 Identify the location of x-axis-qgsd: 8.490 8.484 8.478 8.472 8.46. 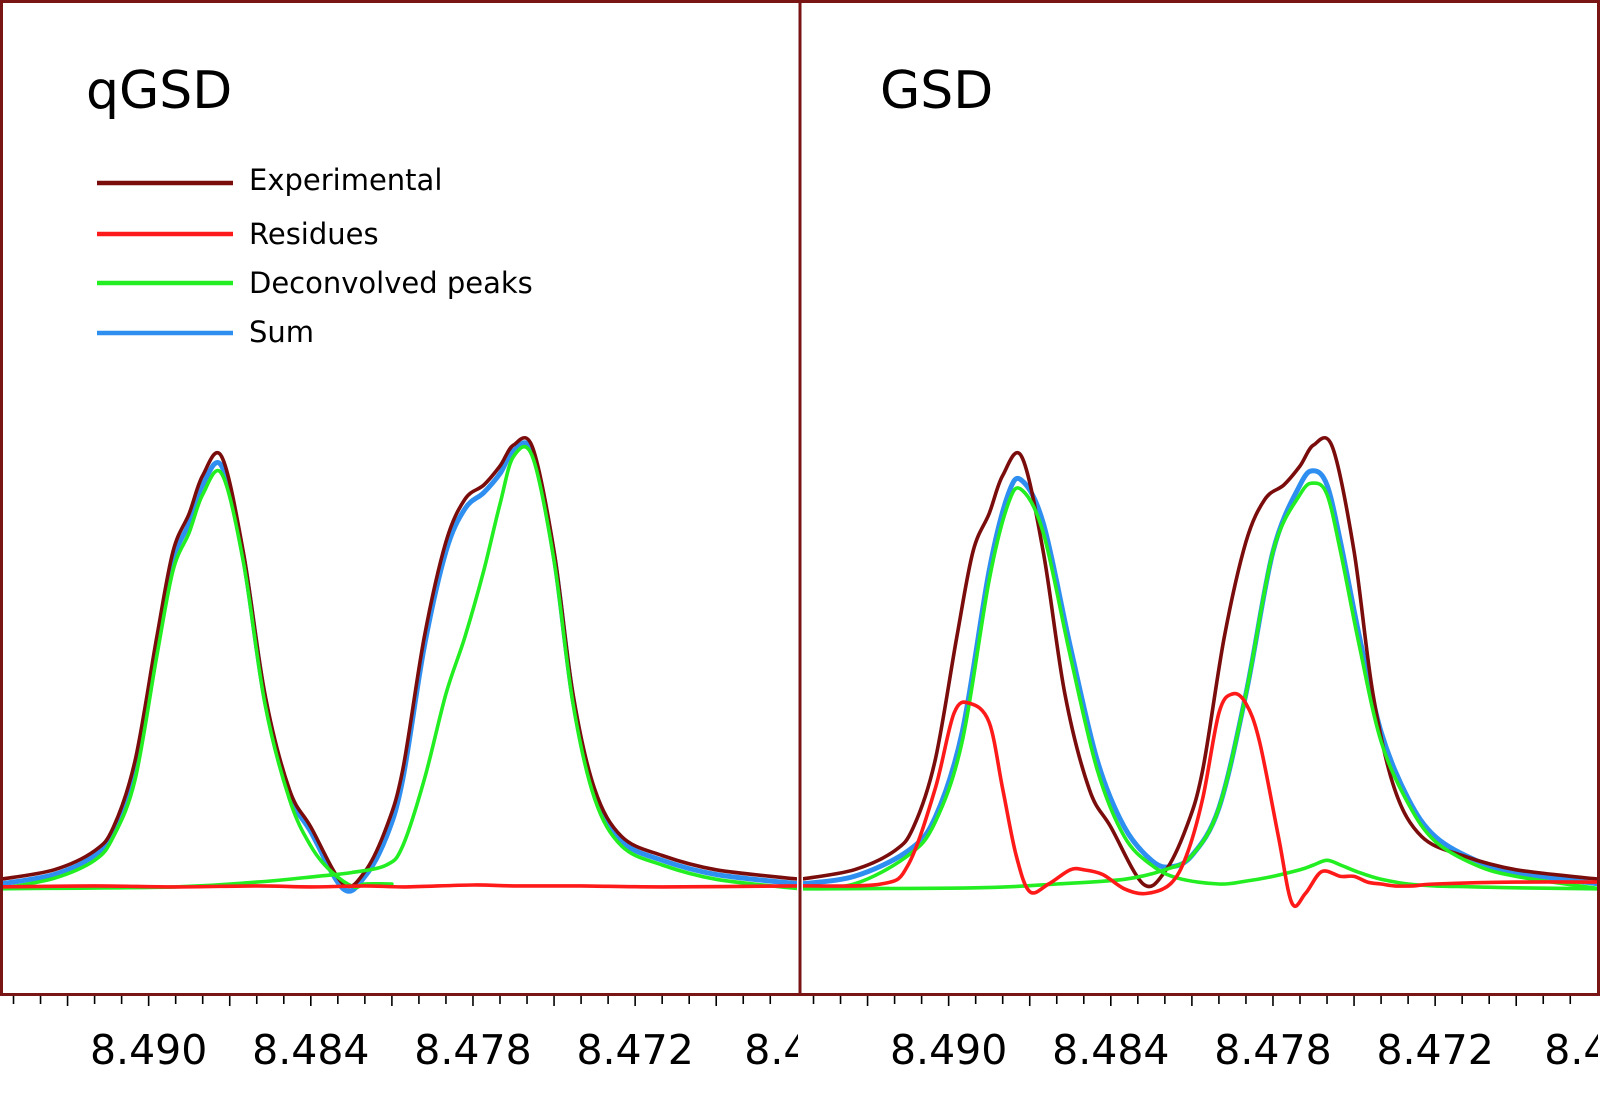
(423, 1035).